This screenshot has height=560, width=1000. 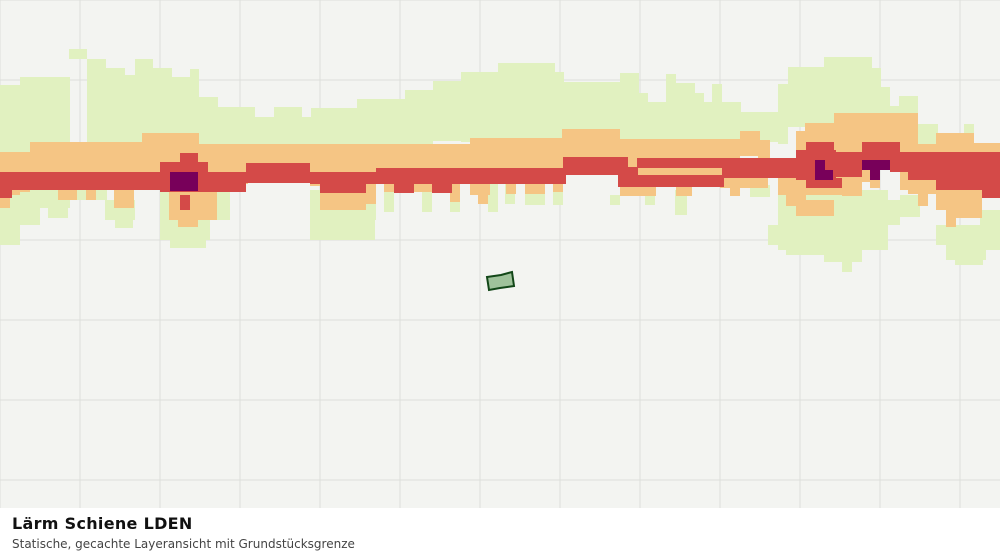 I want to click on noise-level-4-zone, so click(x=530, y=175).